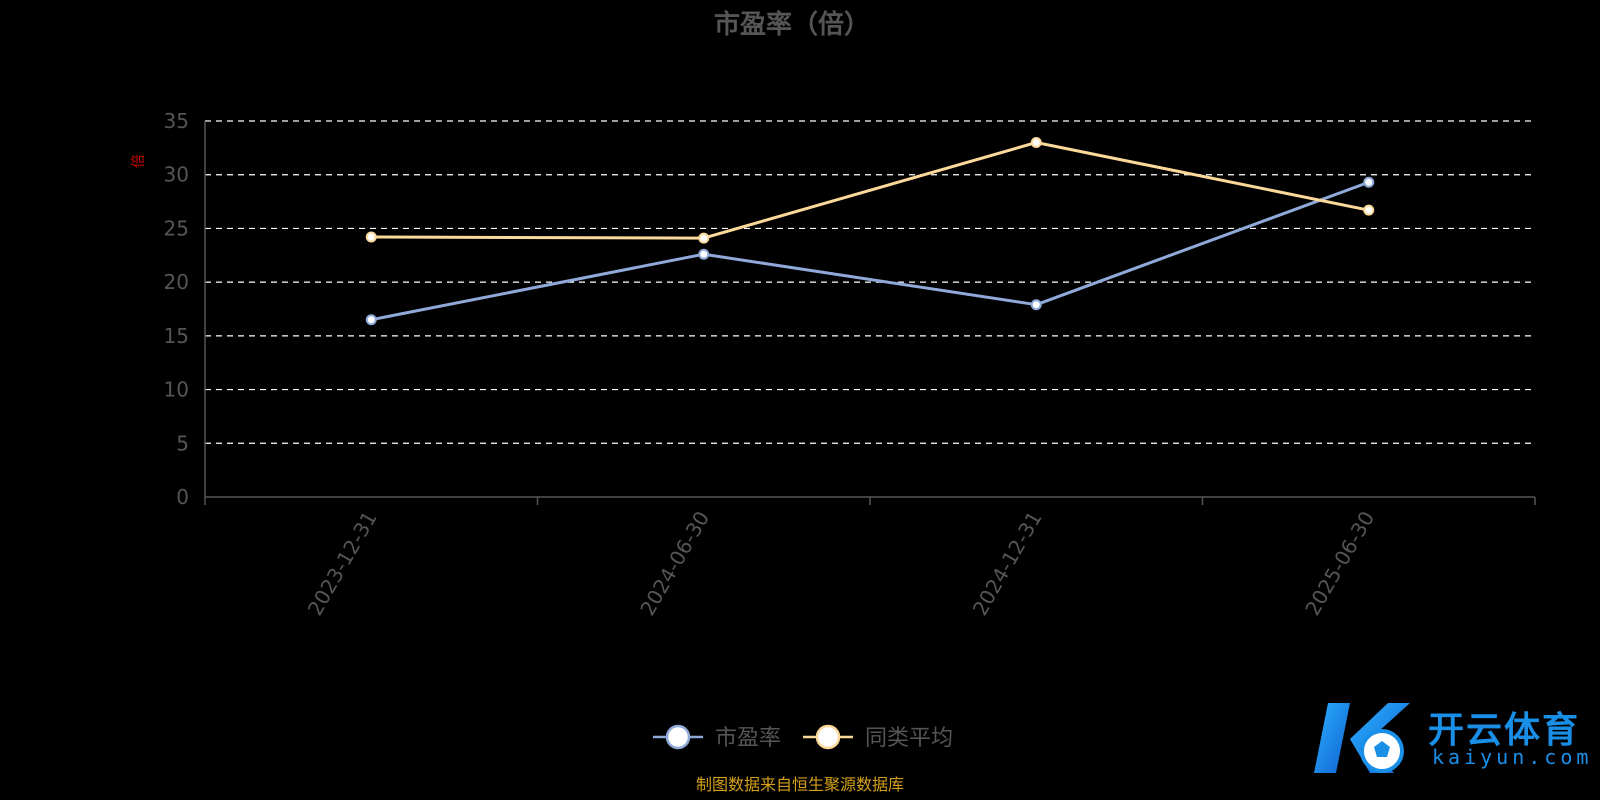  What do you see at coordinates (176, 228) in the screenshot?
I see `y-tick-label: 25` at bounding box center [176, 228].